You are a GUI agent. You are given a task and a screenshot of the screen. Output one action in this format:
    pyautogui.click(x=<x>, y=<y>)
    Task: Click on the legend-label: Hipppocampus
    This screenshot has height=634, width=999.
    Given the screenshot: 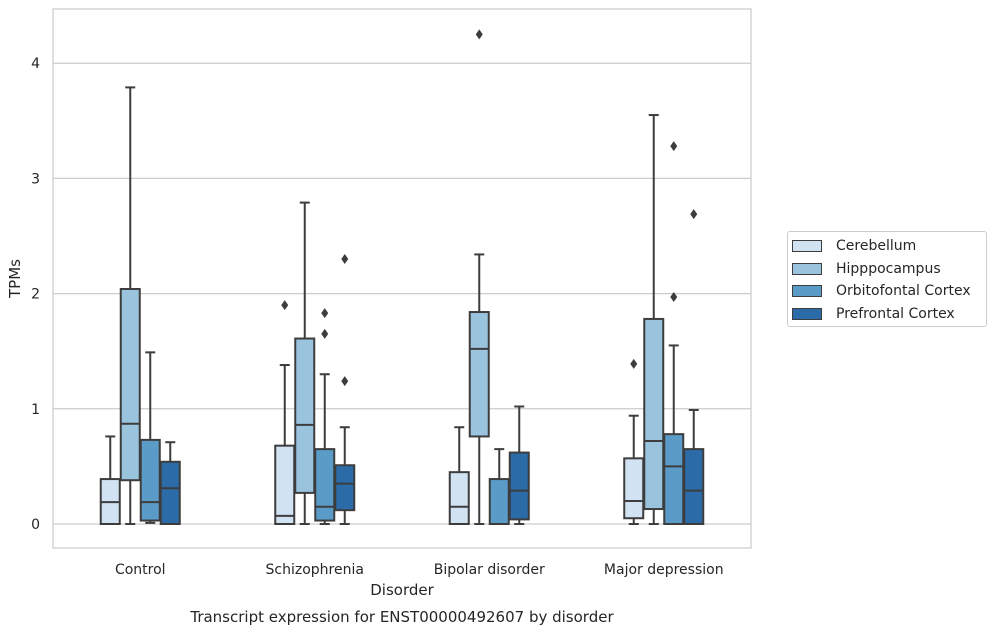 What is the action you would take?
    pyautogui.click(x=888, y=268)
    